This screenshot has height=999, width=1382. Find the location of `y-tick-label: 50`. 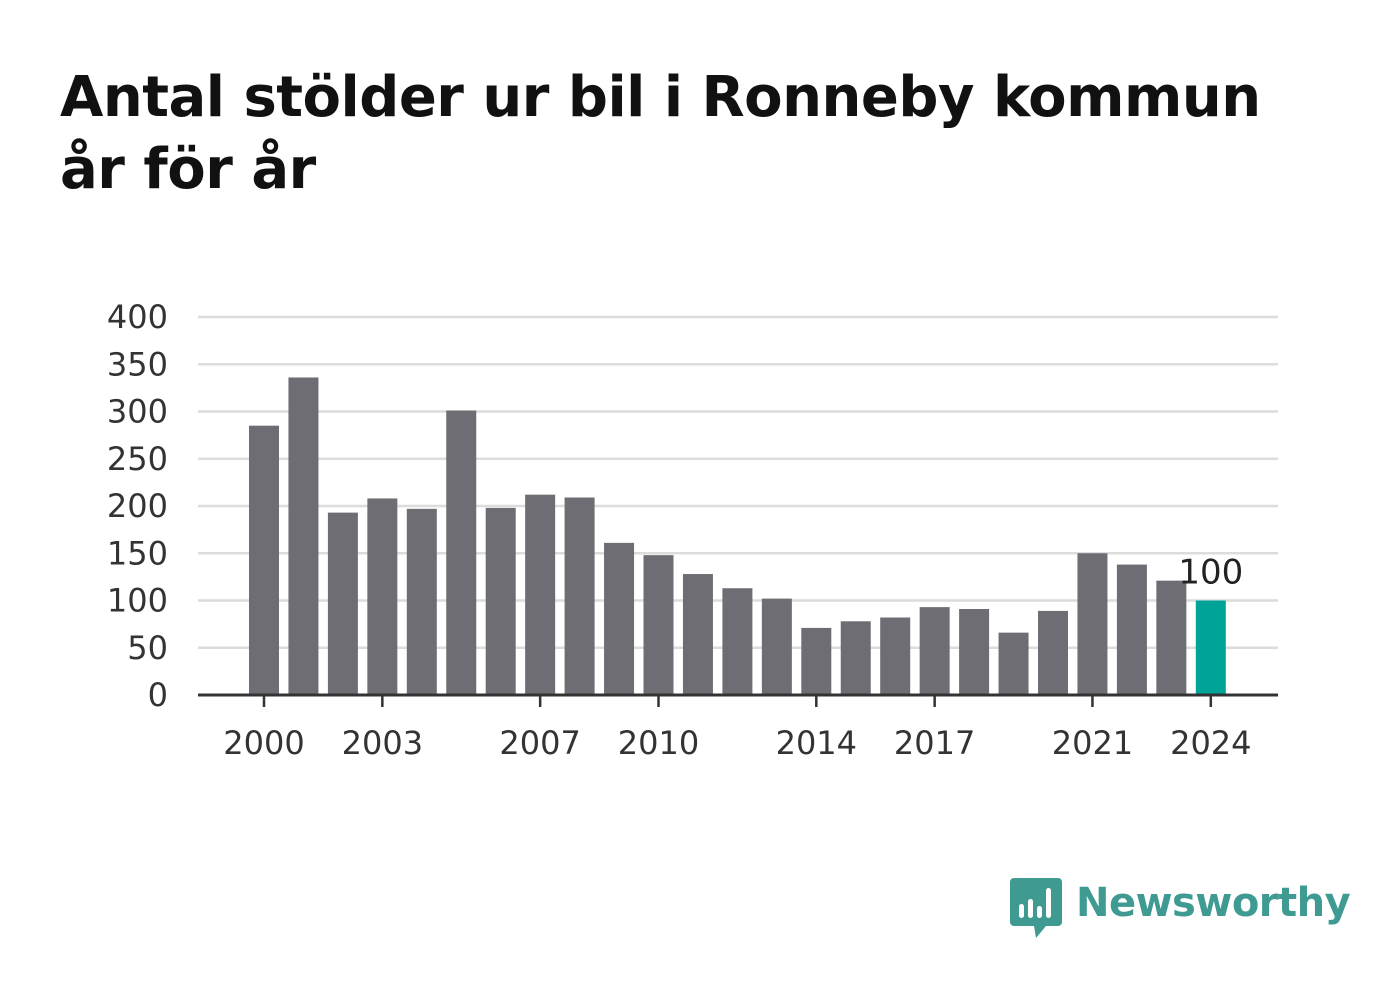

y-tick-label: 50 is located at coordinates (147, 648).